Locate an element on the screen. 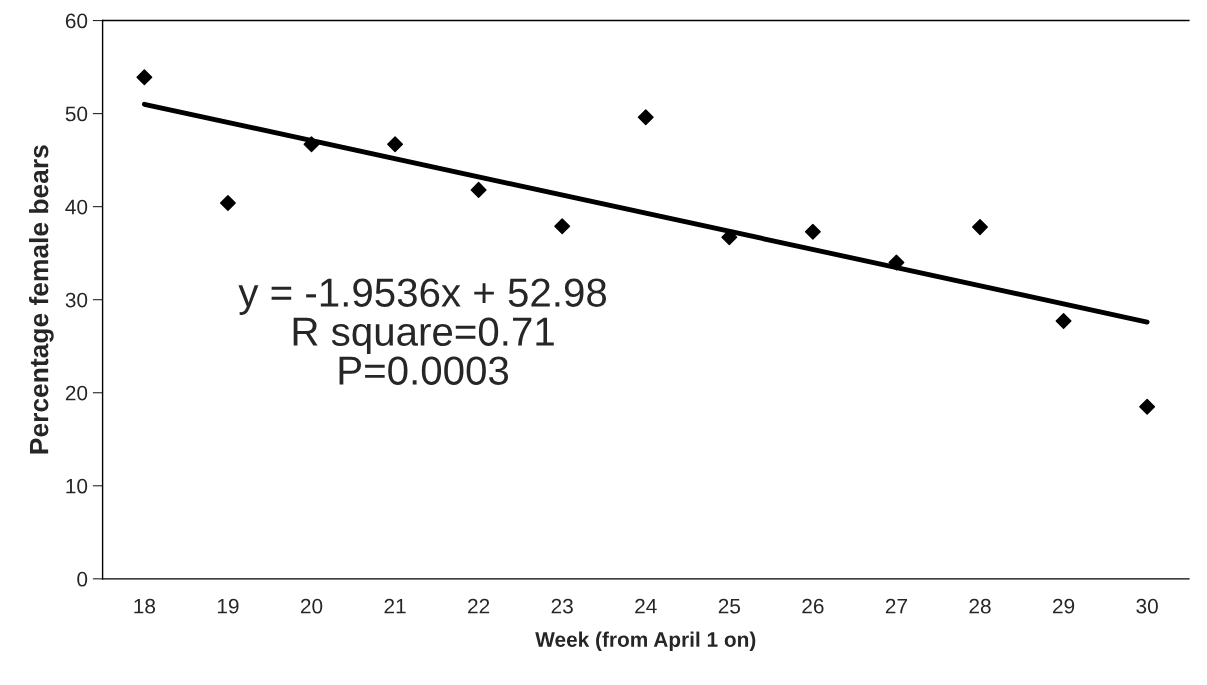 This screenshot has height=685, width=1207. y-axis-title: Percentage female bears is located at coordinates (41, 299).